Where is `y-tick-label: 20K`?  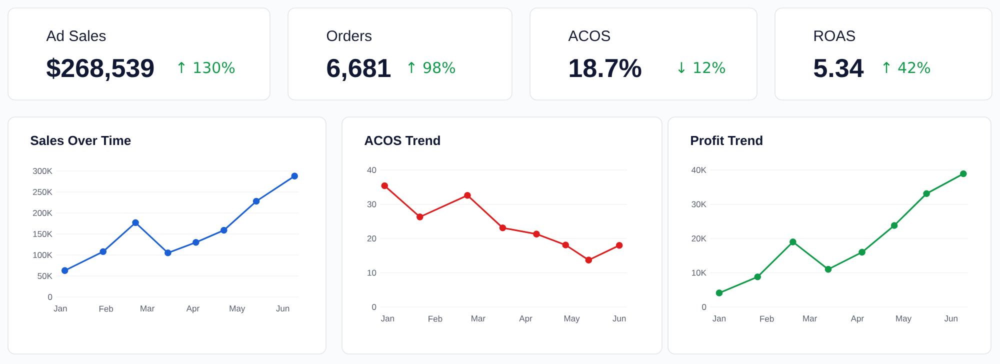
y-tick-label: 20K is located at coordinates (699, 238).